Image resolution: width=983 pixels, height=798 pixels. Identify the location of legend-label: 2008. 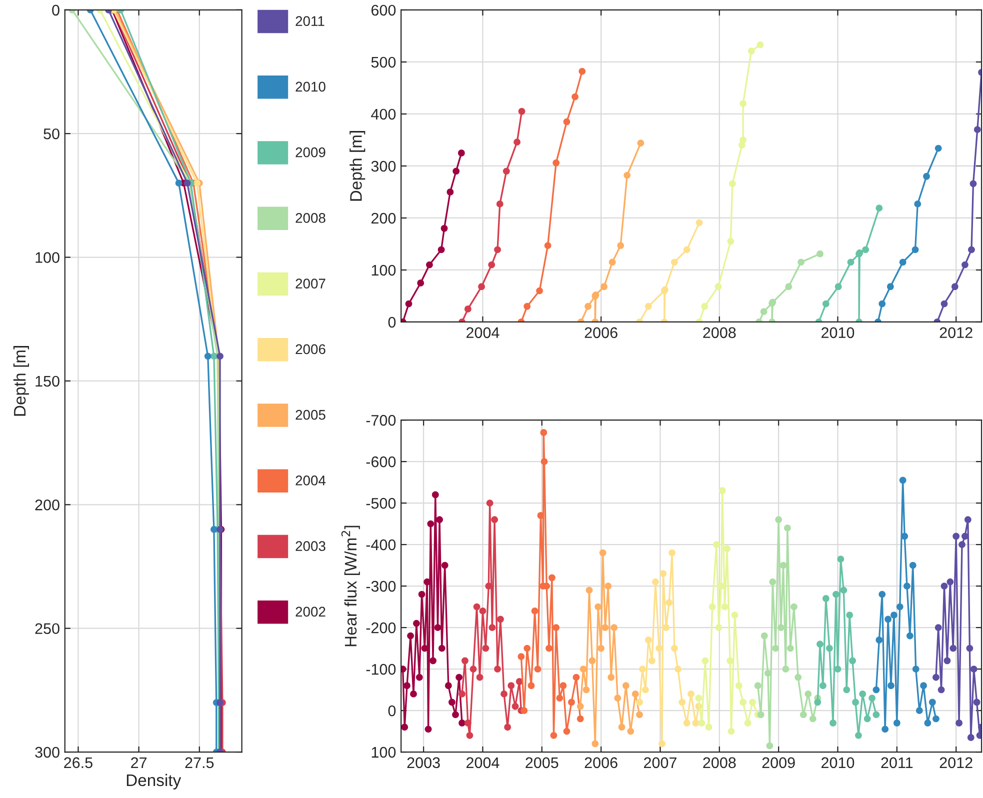
(311, 218).